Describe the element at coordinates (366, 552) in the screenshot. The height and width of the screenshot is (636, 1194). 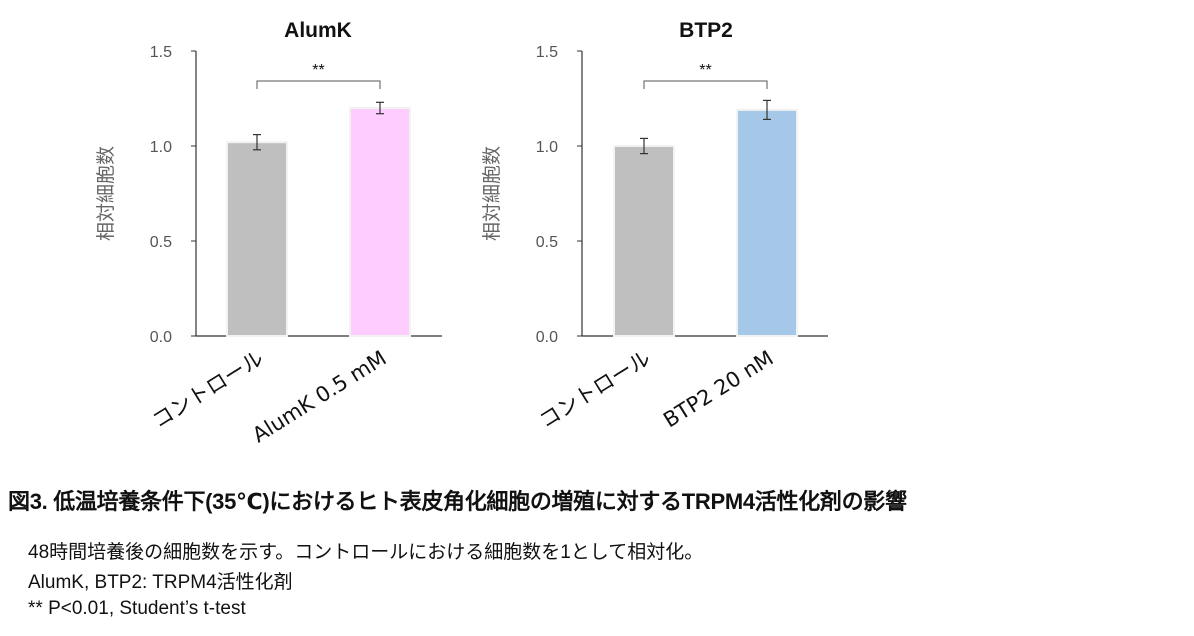
I see `caption-description: 48時間培養後の細胞数を示す。コントロールにおける細胞数を1として相対化。` at that location.